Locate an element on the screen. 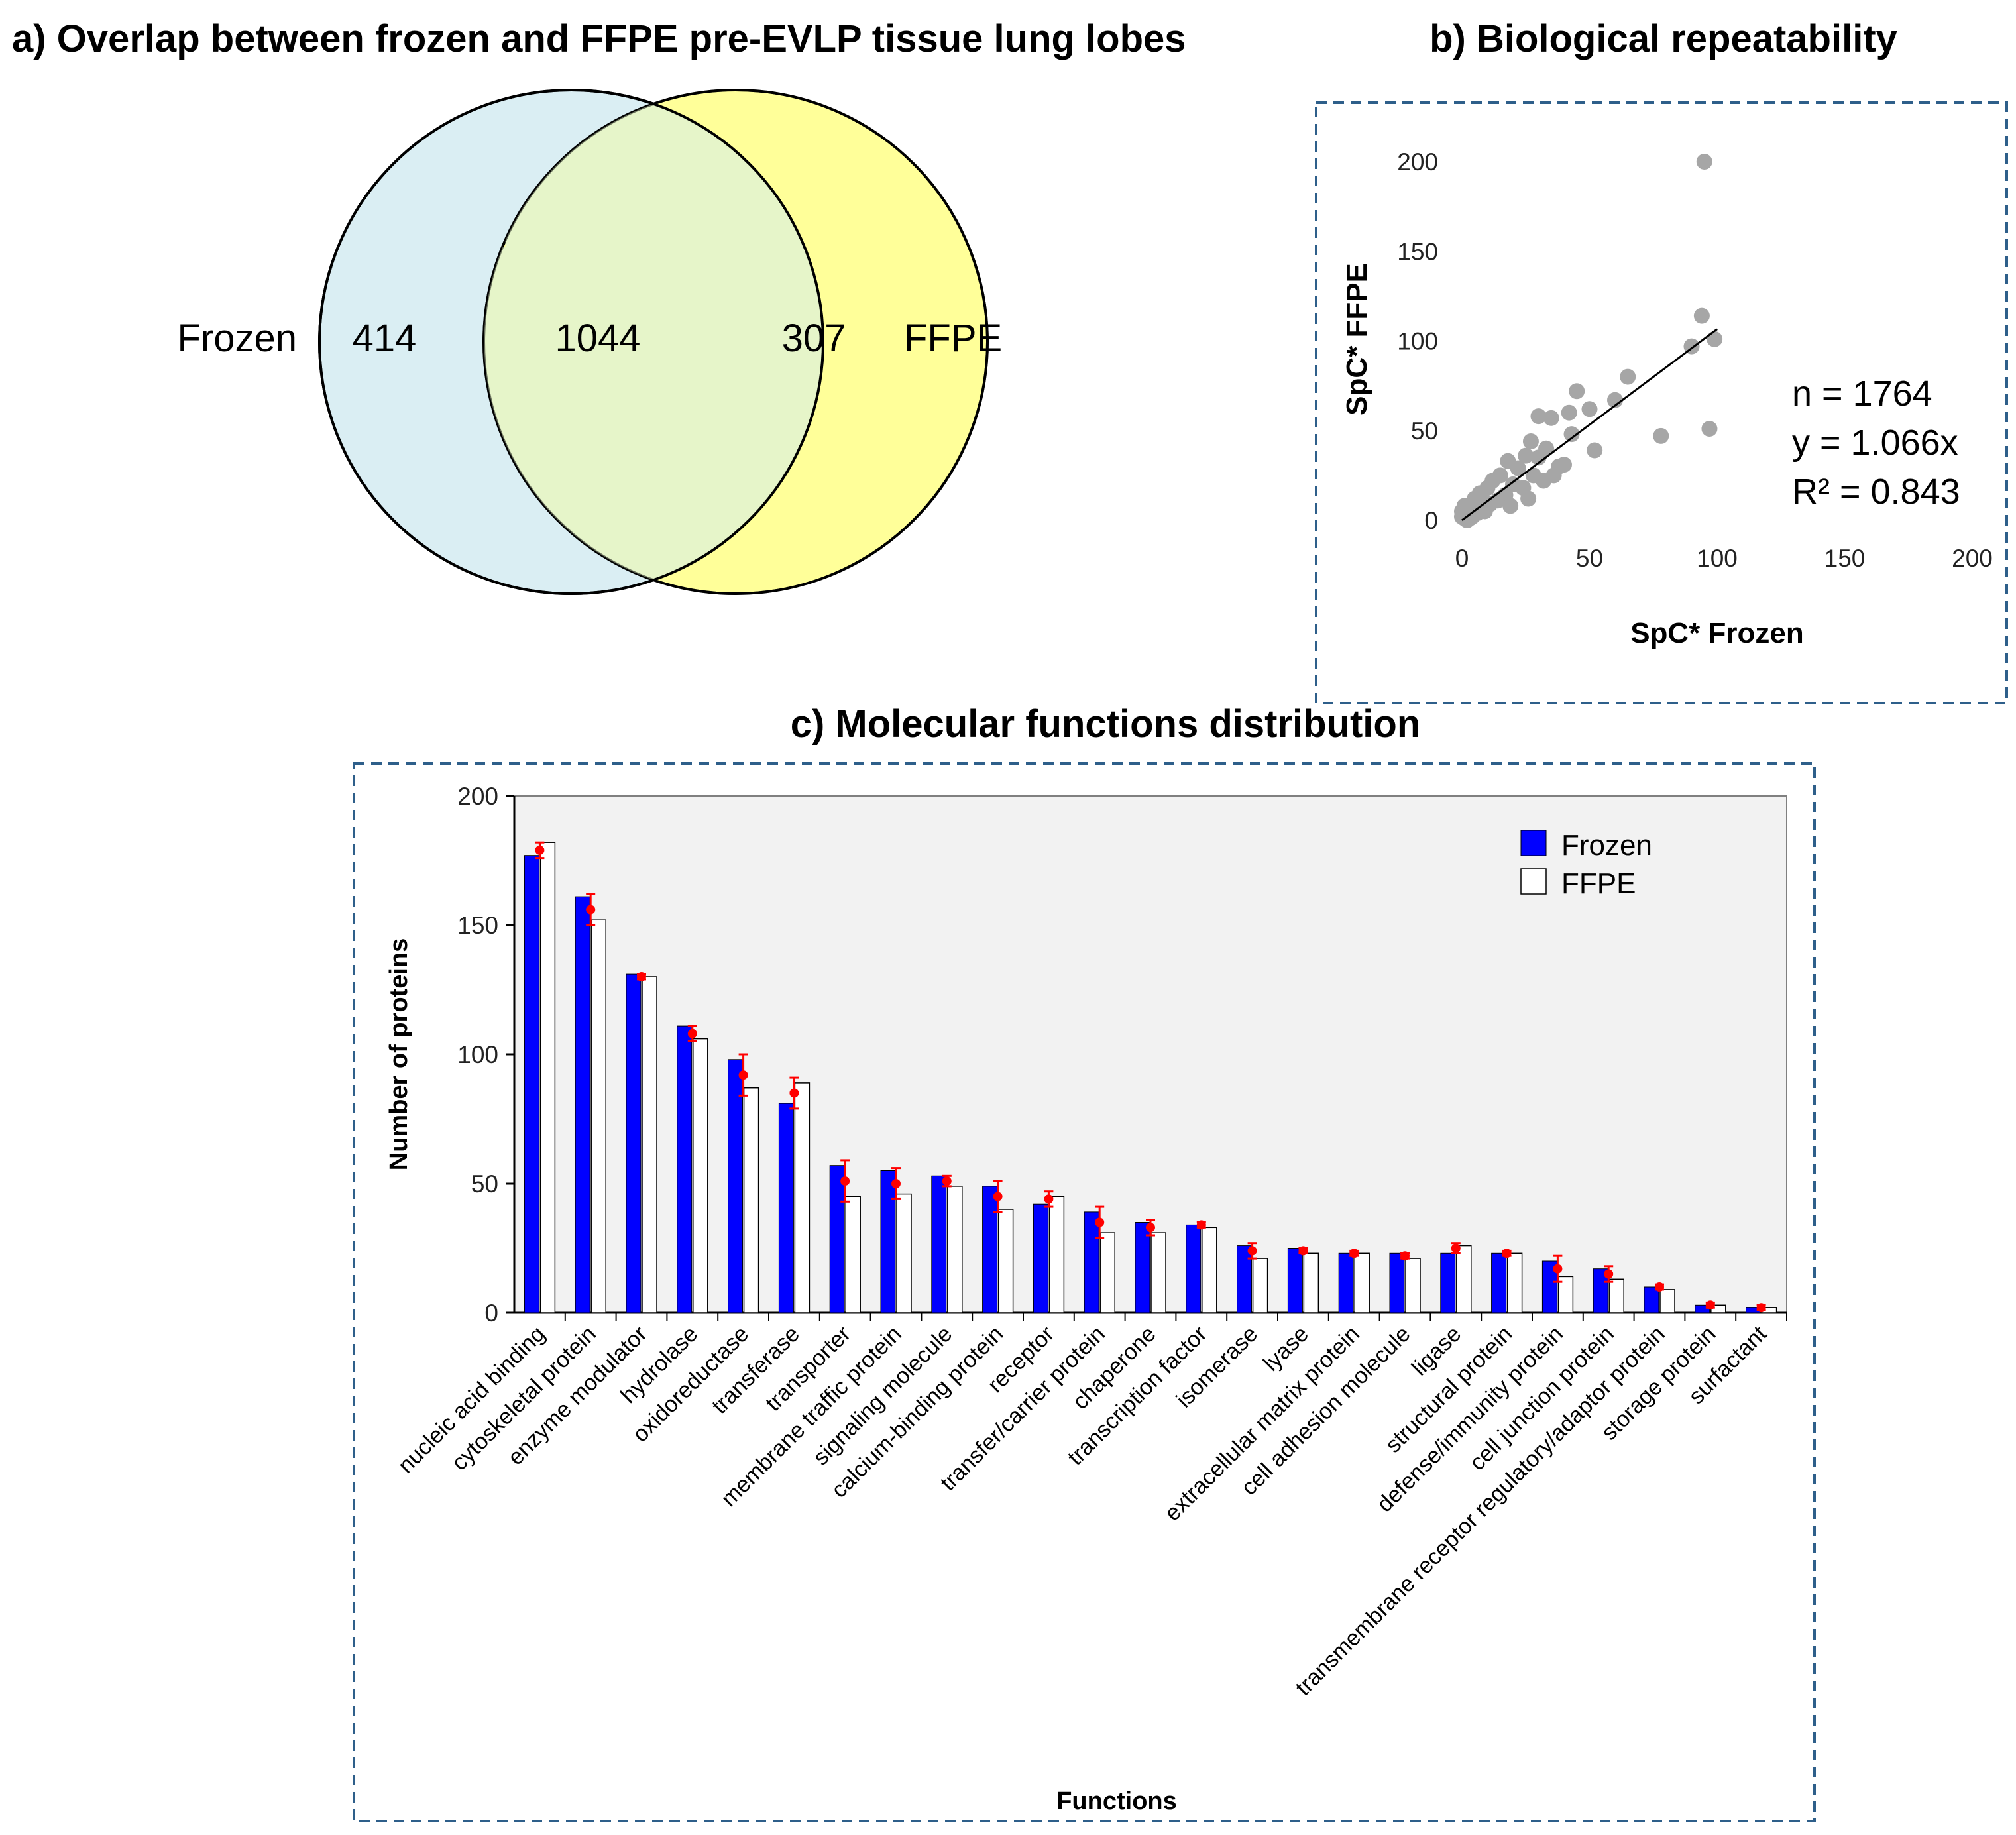 This screenshot has height=1835, width=2016. scatter-points is located at coordinates (1589, 341).